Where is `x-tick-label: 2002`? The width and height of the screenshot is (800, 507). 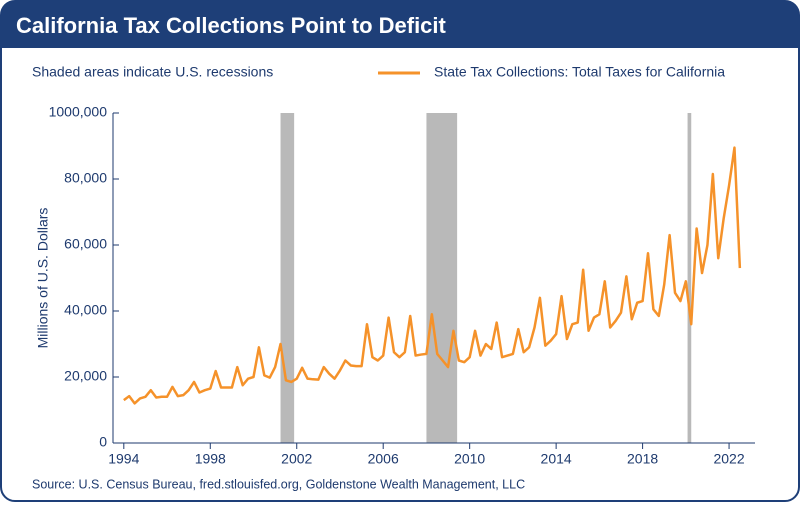 x-tick-label: 2002 is located at coordinates (296, 459).